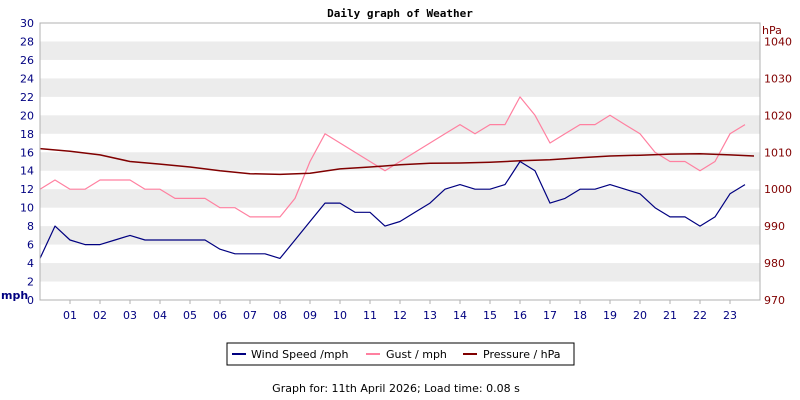 The width and height of the screenshot is (800, 400). I want to click on x-tick-label: 07, so click(250, 315).